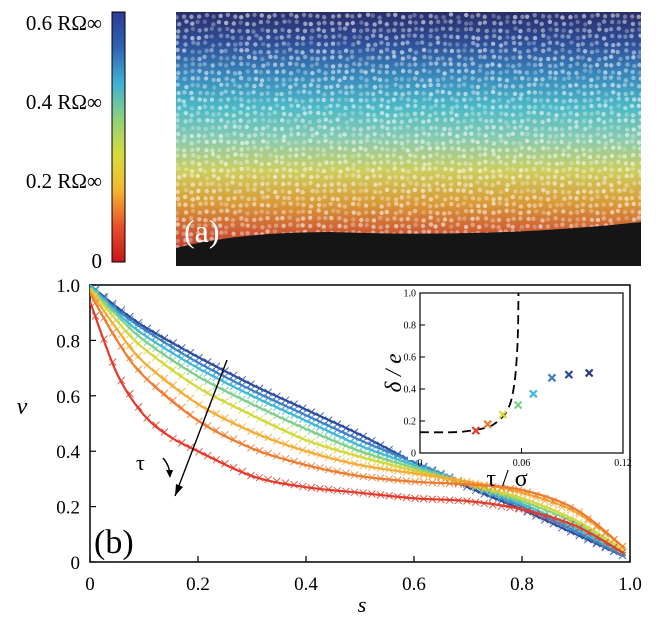  What do you see at coordinates (410, 294) in the screenshot?
I see `inset-y-tick-label: 1.0` at bounding box center [410, 294].